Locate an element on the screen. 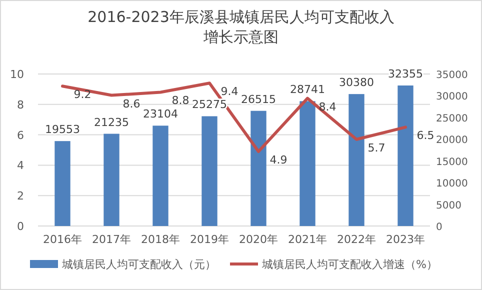 This screenshot has width=482, height=290. data-label: 28741 is located at coordinates (307, 89).